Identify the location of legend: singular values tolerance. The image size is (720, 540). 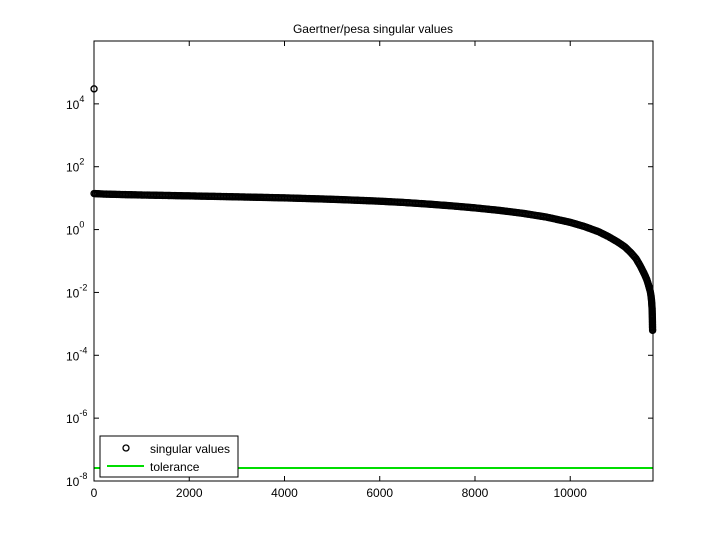
(169, 456).